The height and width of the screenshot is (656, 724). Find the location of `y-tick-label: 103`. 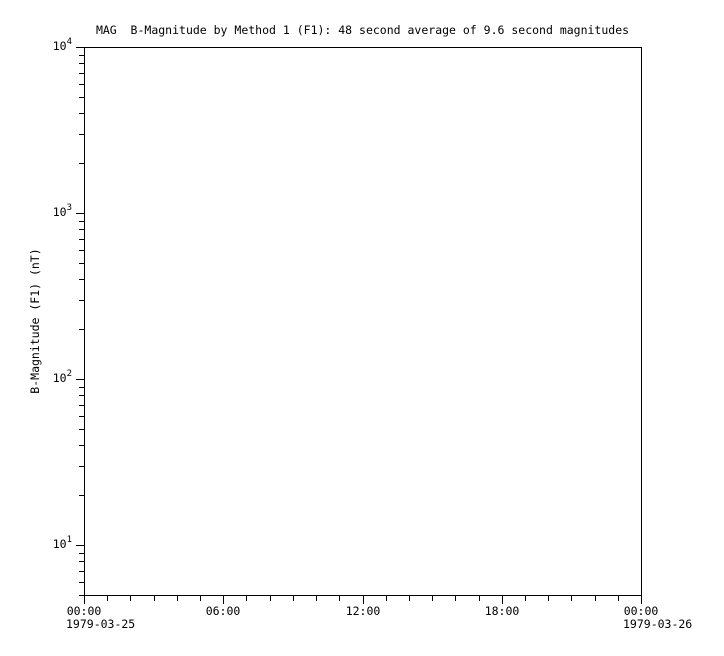

y-tick-label: 103 is located at coordinates (52, 212).